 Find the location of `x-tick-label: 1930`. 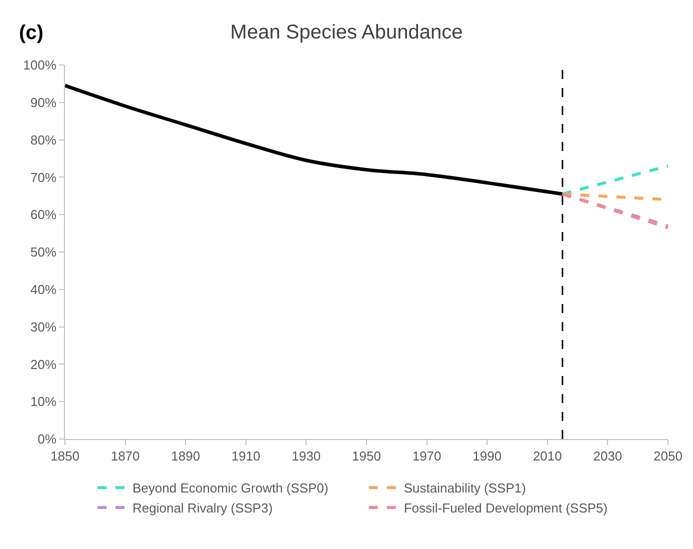

x-tick-label: 1930 is located at coordinates (306, 456).